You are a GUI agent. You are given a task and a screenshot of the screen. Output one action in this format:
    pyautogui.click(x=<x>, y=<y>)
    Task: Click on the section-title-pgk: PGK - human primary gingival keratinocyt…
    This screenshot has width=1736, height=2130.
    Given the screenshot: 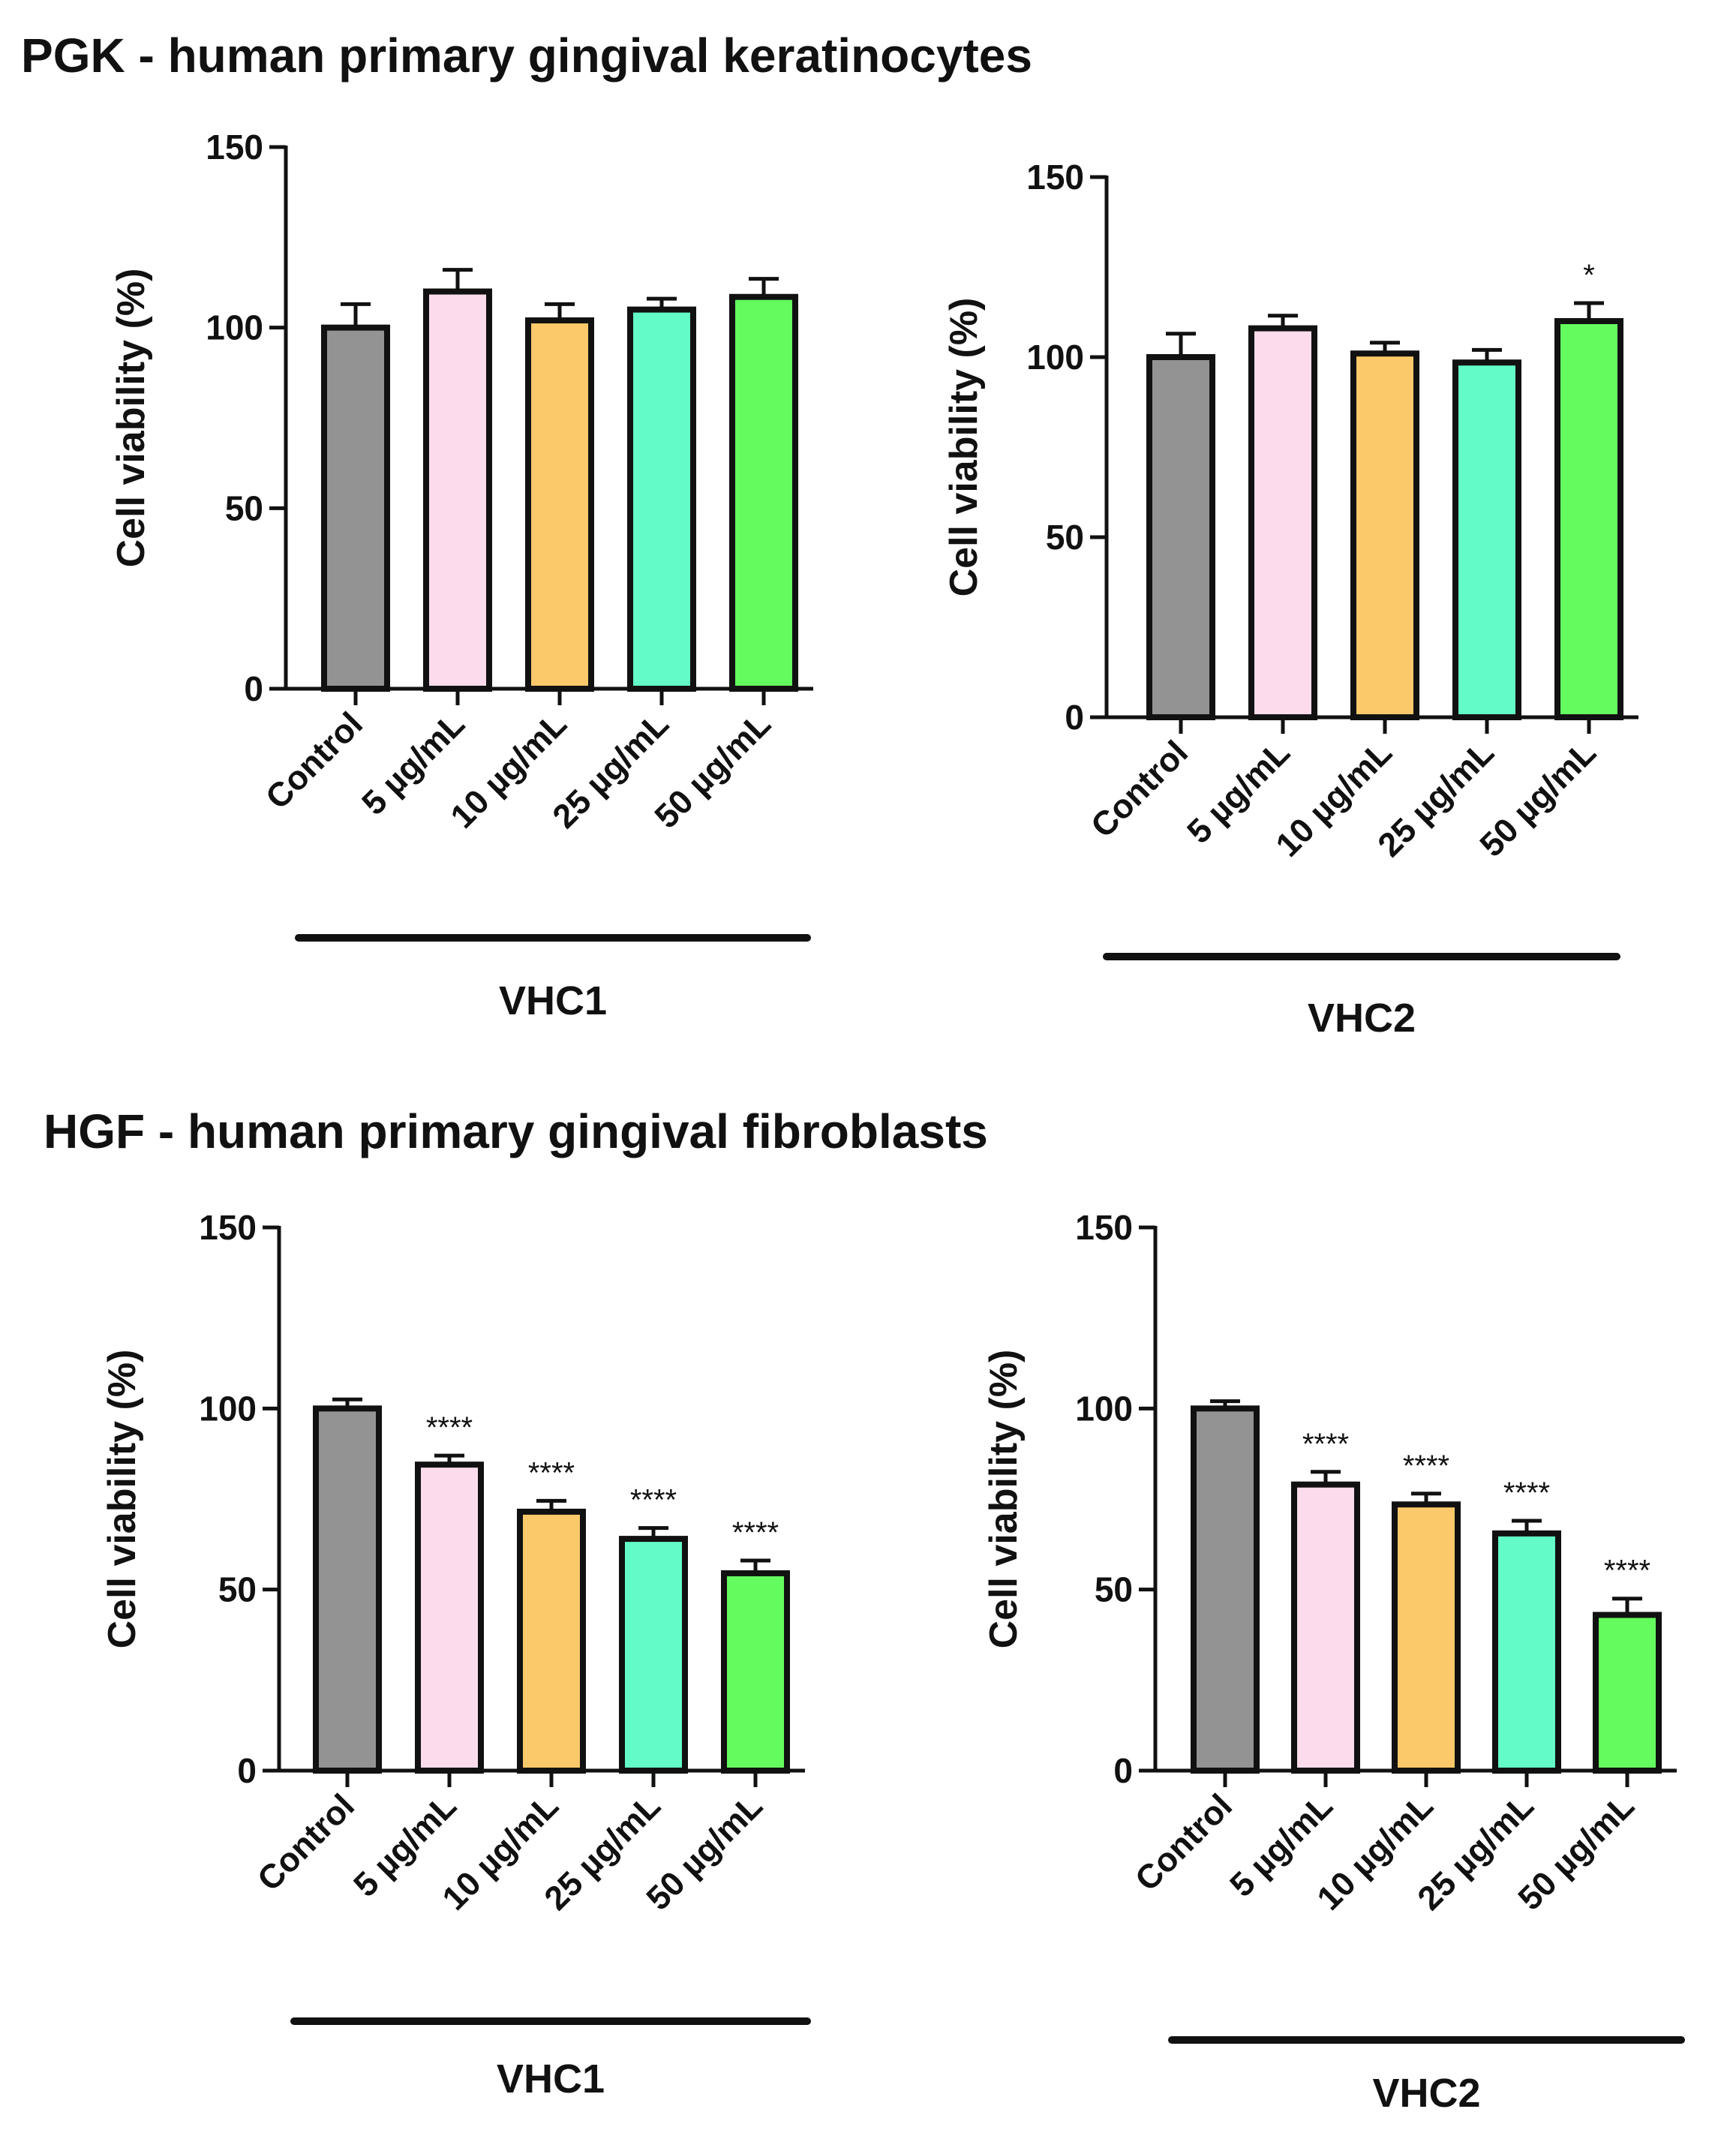 What is the action you would take?
    pyautogui.click(x=526, y=56)
    